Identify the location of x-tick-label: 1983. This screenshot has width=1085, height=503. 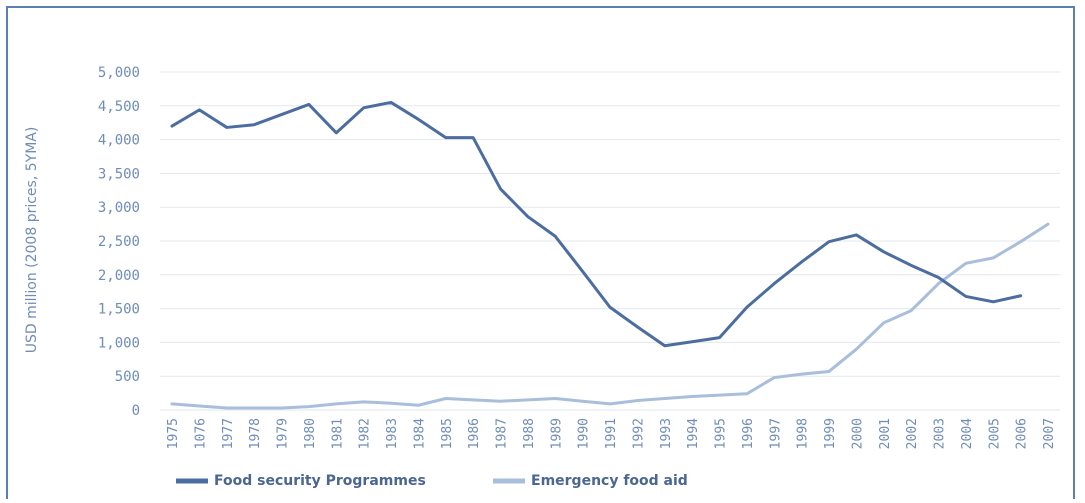
(392, 433).